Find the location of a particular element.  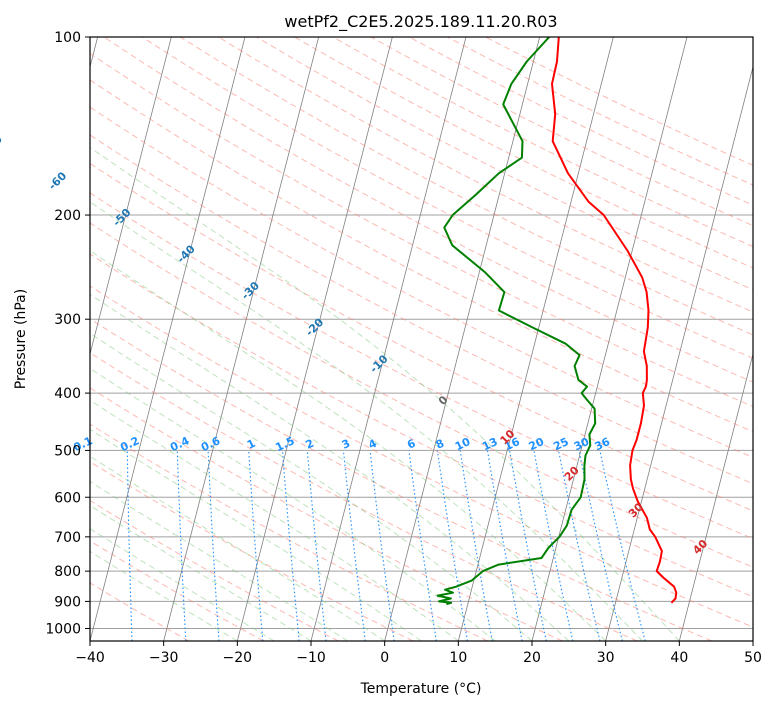

x-tick-label: −10 is located at coordinates (311, 658).